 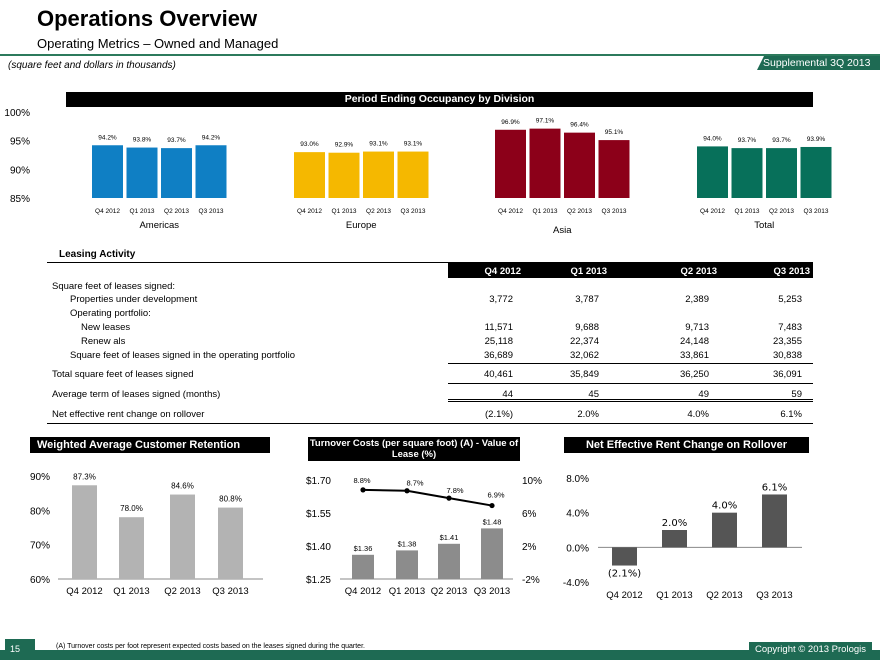 What do you see at coordinates (588, 271) in the screenshot?
I see `leasing-col-header: Q1 2013` at bounding box center [588, 271].